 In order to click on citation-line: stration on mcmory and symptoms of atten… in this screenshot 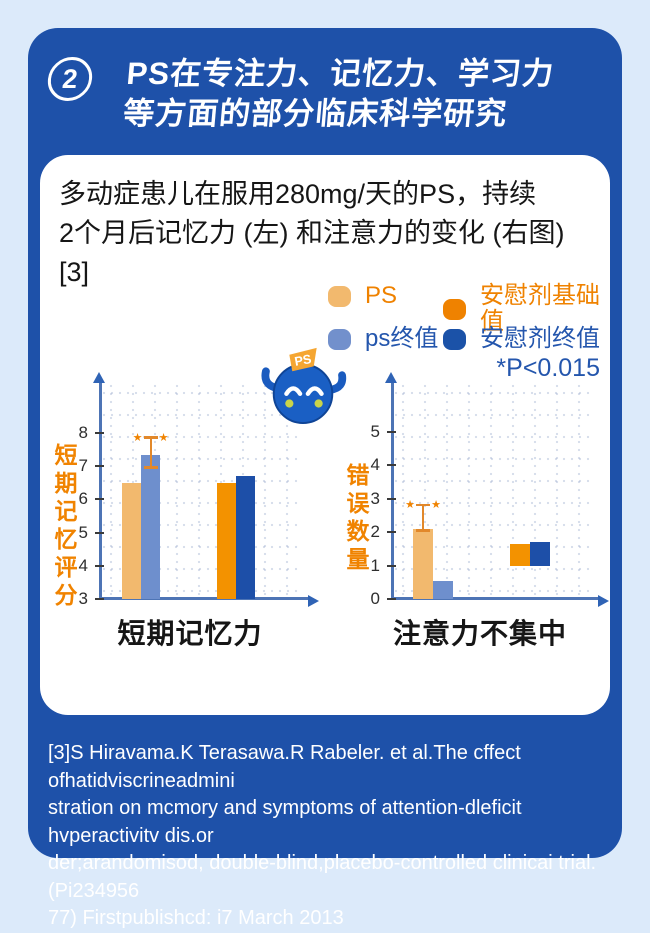, I will do `click(285, 822)`.